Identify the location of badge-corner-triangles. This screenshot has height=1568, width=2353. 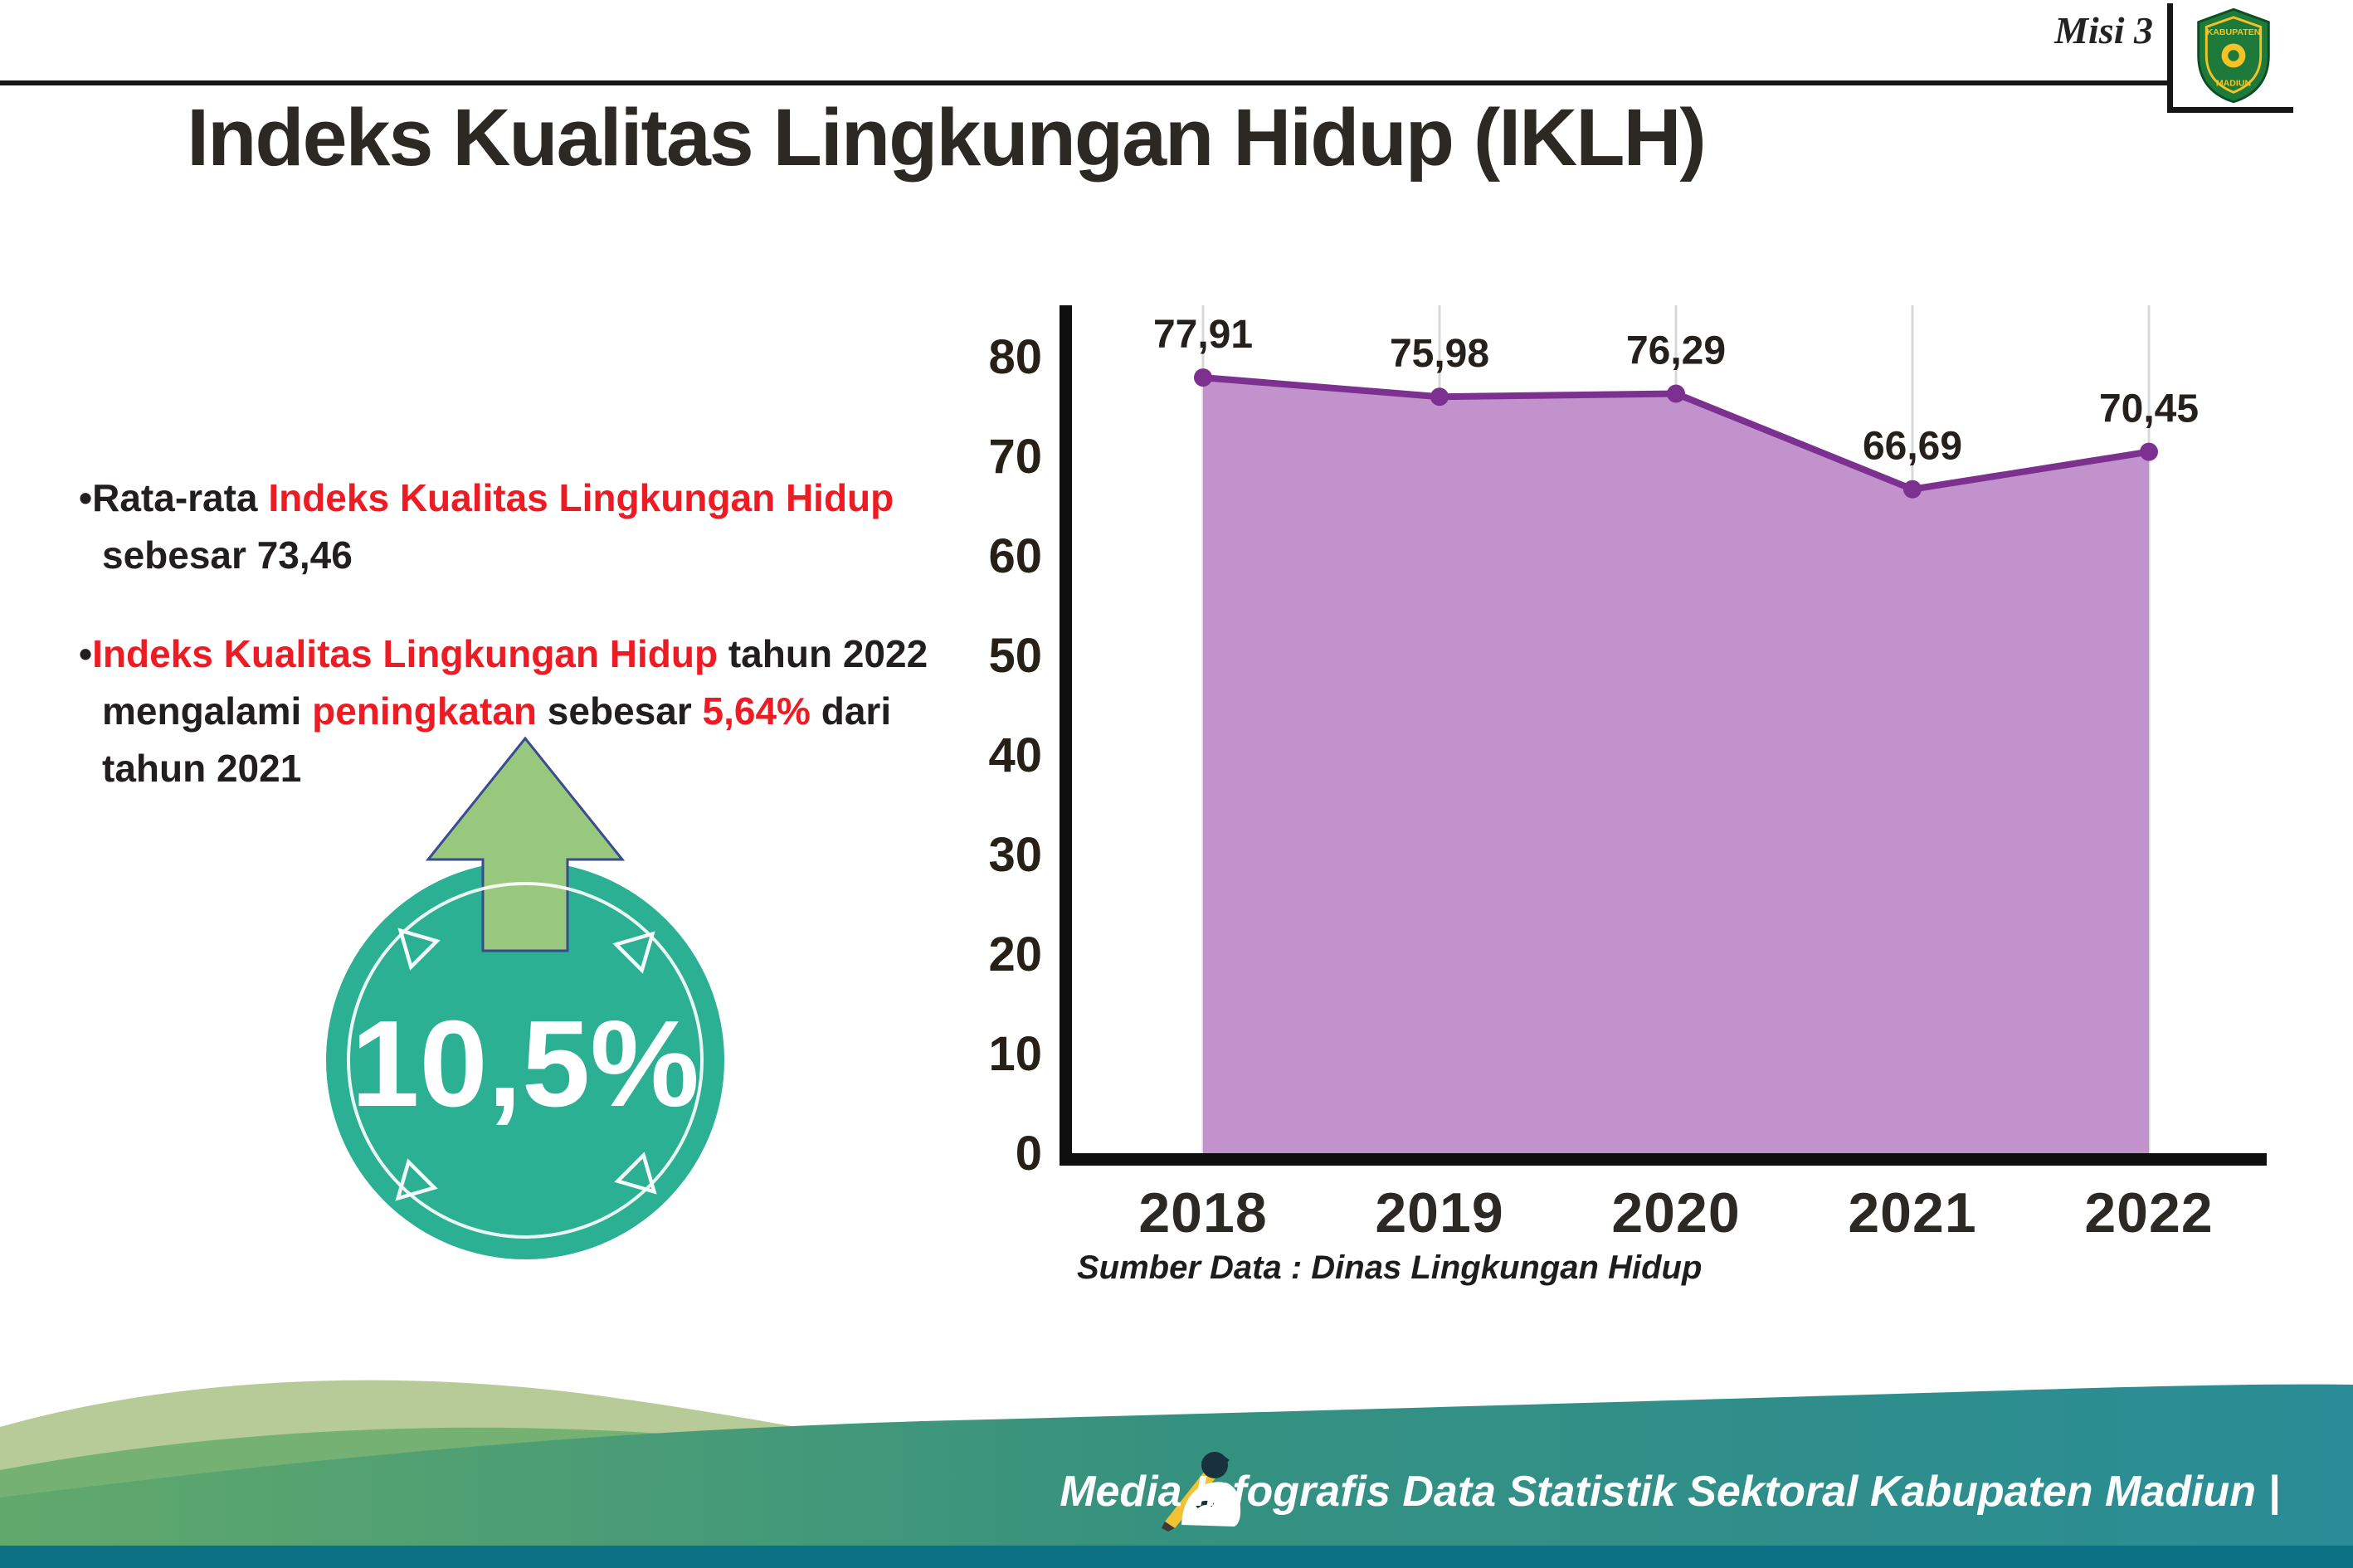
(526, 1064).